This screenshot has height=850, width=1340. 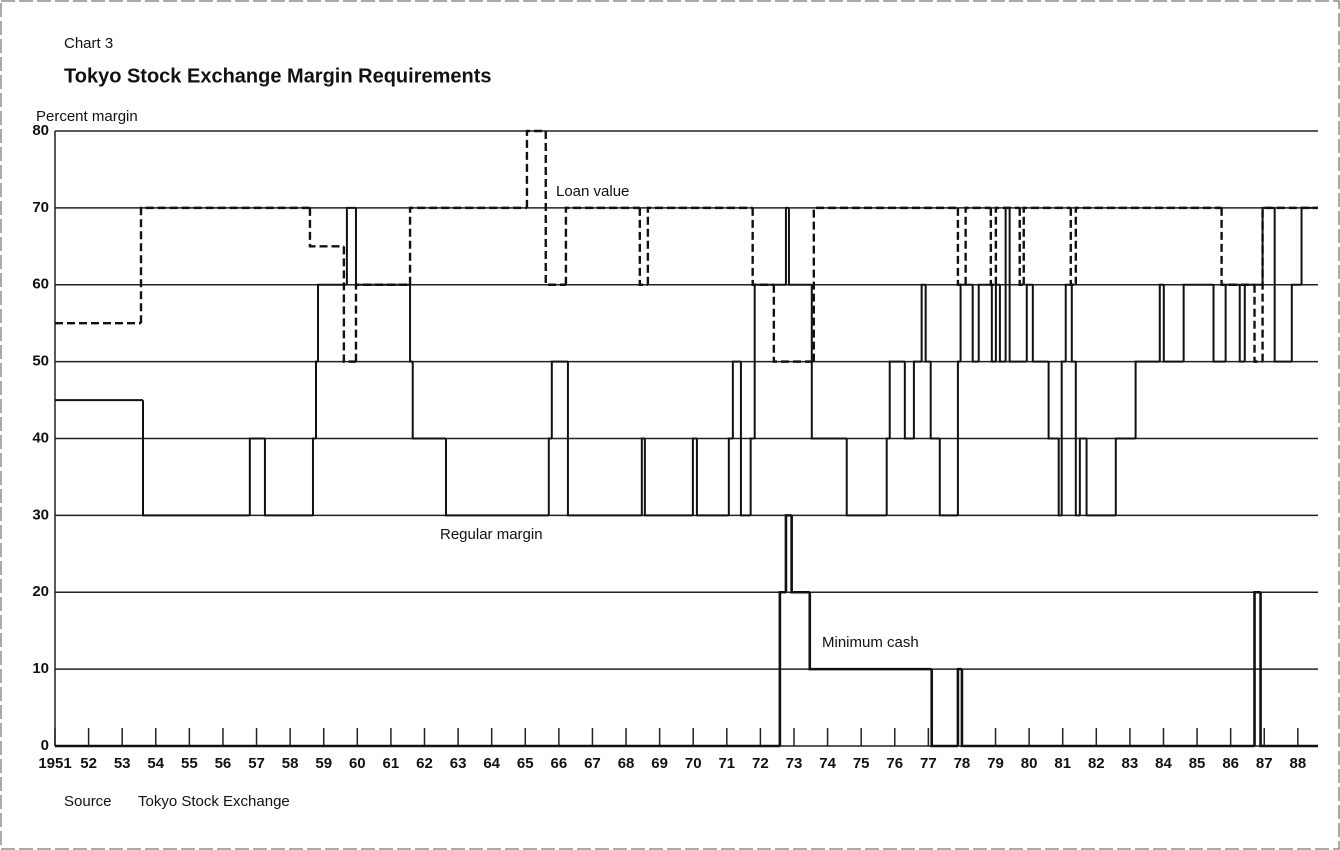 I want to click on y-tick-label: 20, so click(x=40, y=591).